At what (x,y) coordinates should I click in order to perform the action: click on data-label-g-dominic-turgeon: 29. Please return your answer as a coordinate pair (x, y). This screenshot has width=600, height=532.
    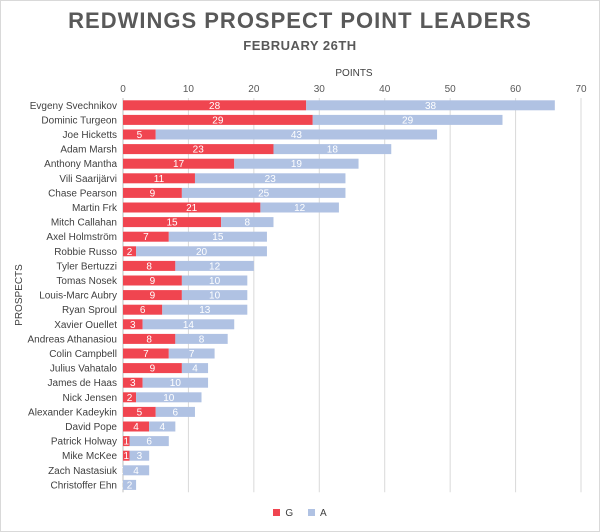
    Looking at the image, I should click on (218, 120).